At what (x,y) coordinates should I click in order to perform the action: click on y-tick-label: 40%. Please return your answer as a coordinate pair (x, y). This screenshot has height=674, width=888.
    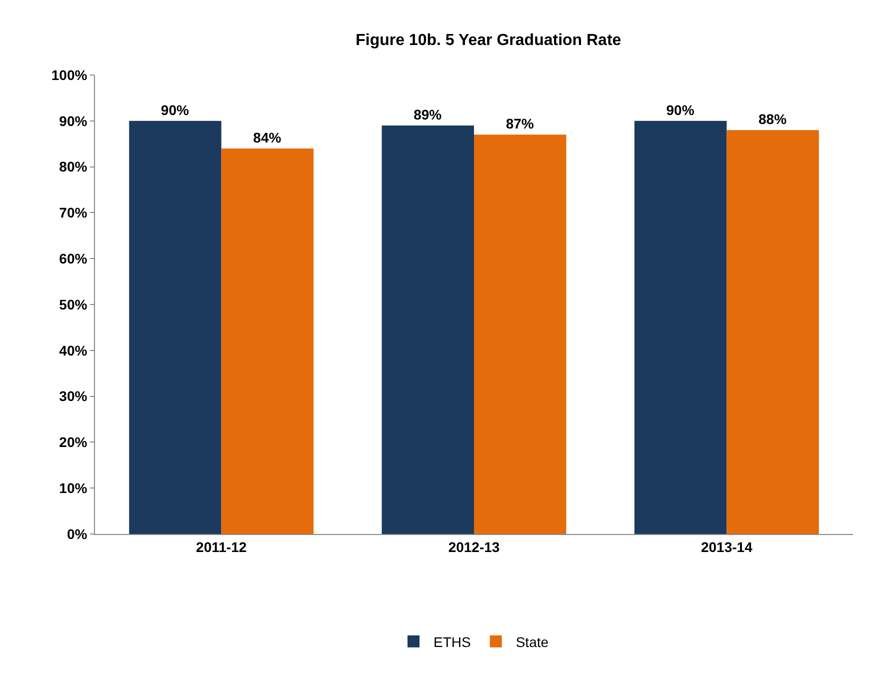
    Looking at the image, I should click on (73, 350).